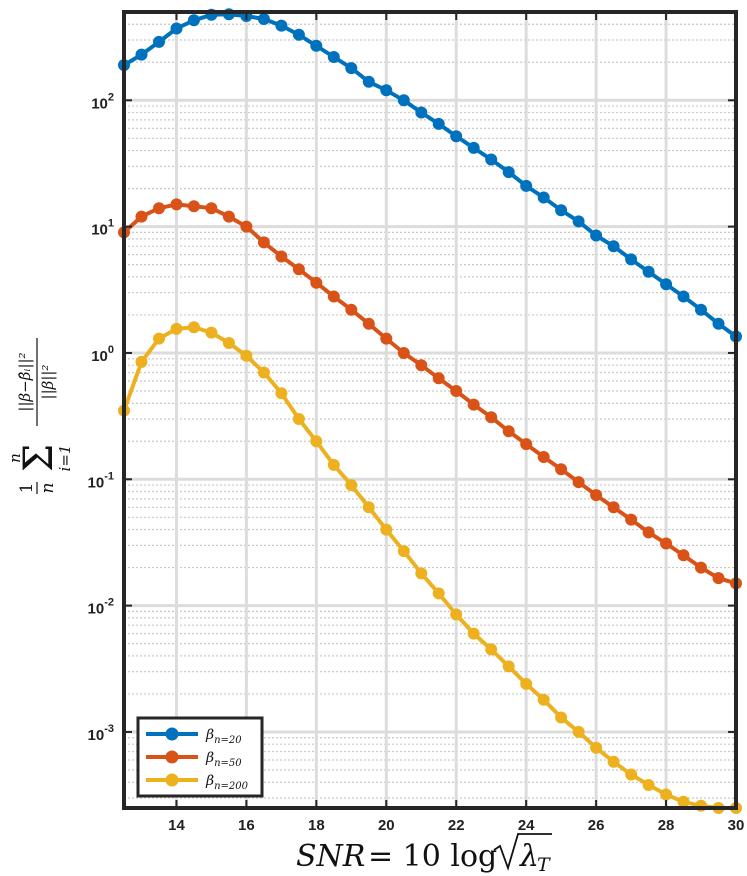  Describe the element at coordinates (432, 856) in the screenshot. I see `svg-text: = 10 log` at that location.